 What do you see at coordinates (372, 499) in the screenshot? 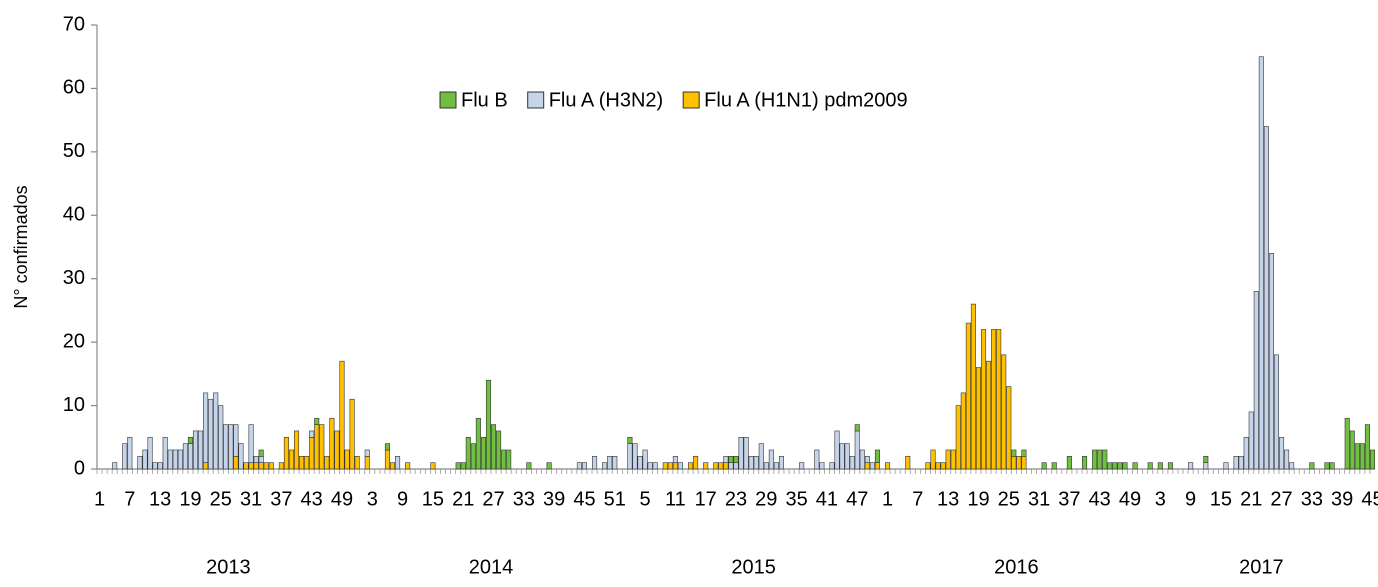
I see `x-tick-label: 3` at bounding box center [372, 499].